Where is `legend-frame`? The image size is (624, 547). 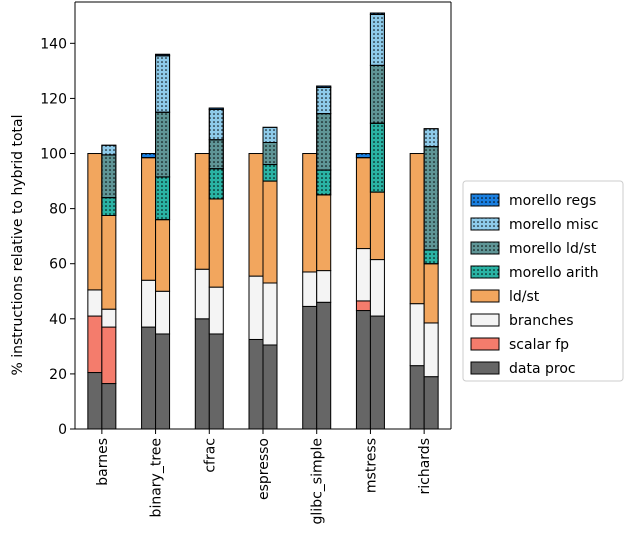
legend-frame is located at coordinates (543, 281).